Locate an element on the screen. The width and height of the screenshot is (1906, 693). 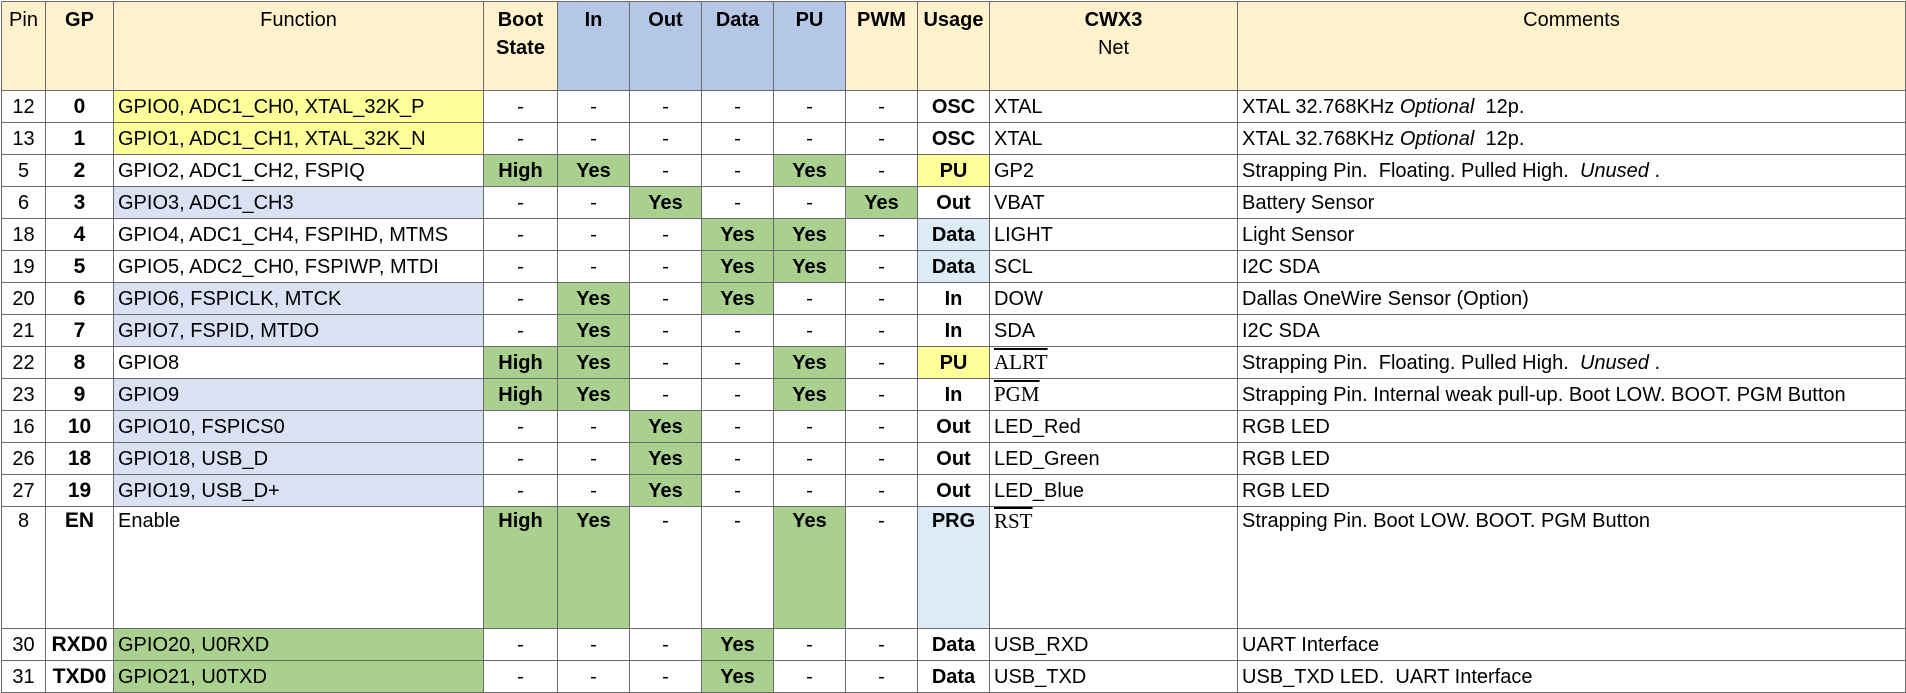
cell-function: GPIO2, ADC1_CH2, FSPIQ is located at coordinates (298, 170).